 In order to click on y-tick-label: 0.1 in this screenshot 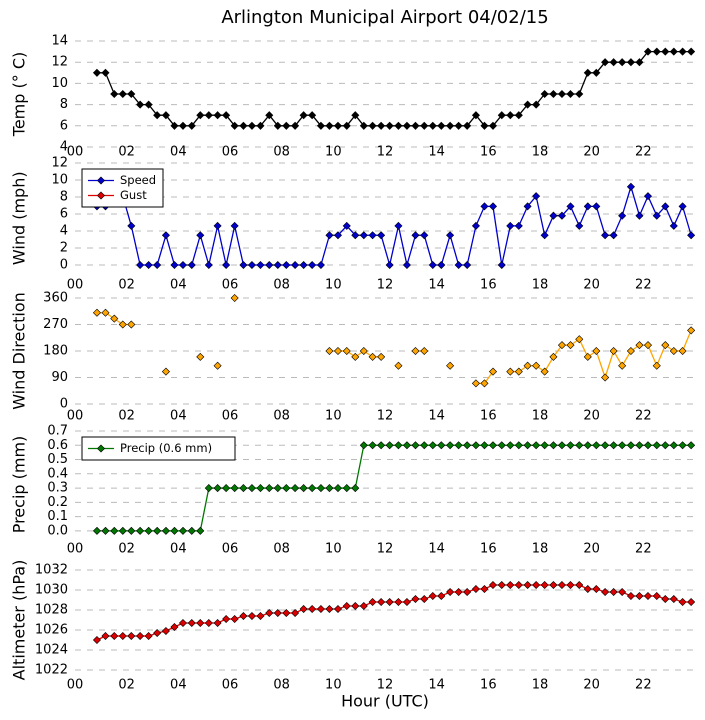, I will do `click(57, 516)`.